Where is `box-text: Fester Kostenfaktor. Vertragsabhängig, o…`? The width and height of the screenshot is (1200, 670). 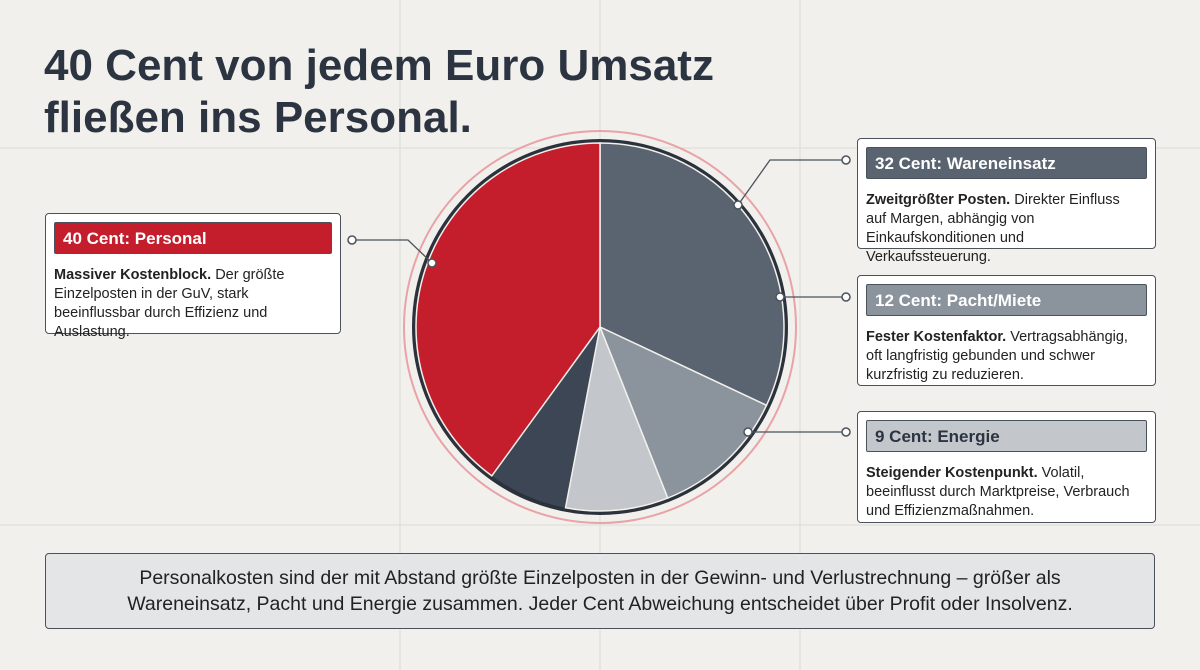
box-text: Fester Kostenfaktor. Vertragsabhängig, o… is located at coordinates (997, 356).